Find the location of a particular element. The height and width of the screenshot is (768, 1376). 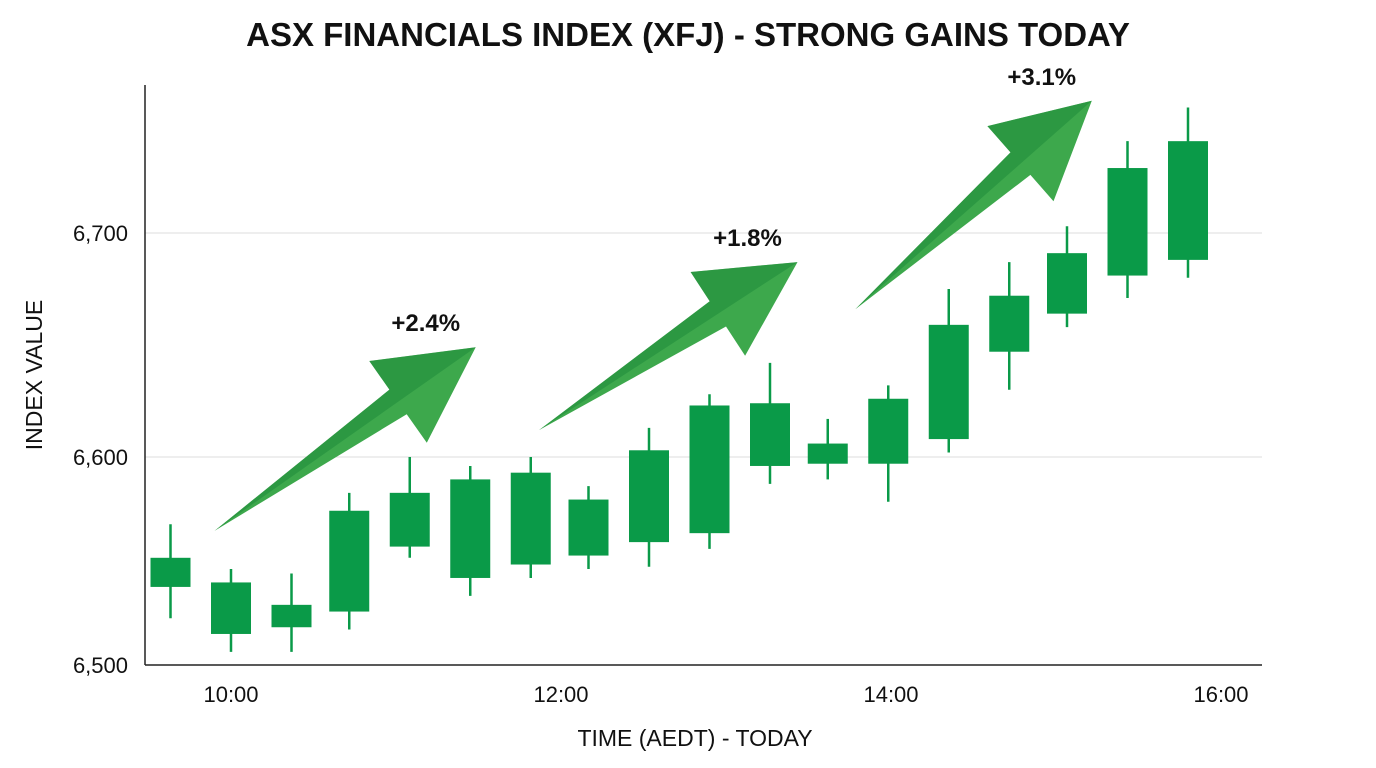

annotation-label: +3.1% is located at coordinates (1041, 77).